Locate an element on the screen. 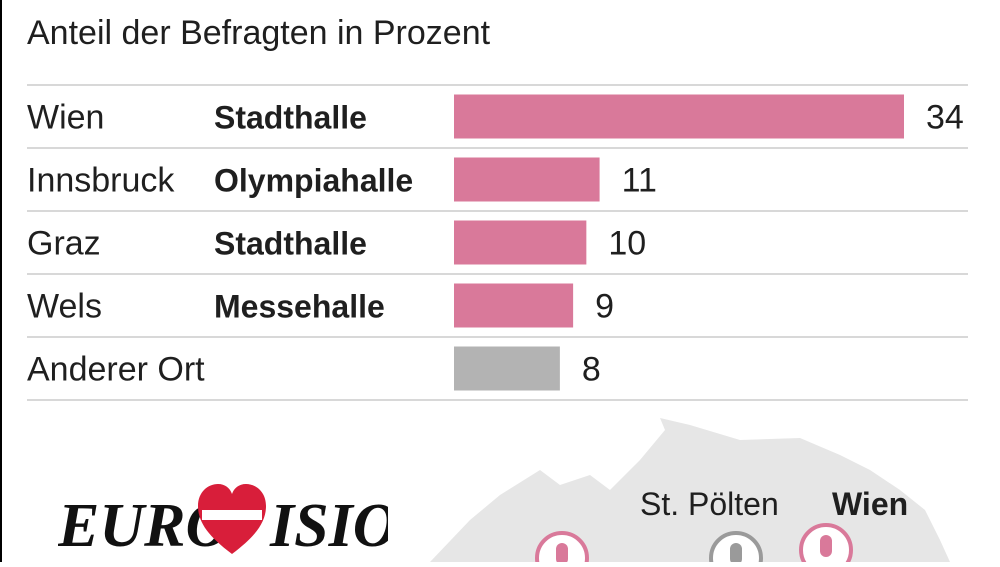 This screenshot has height=567, width=1000. category-label: Innsbruck is located at coordinates (101, 181).